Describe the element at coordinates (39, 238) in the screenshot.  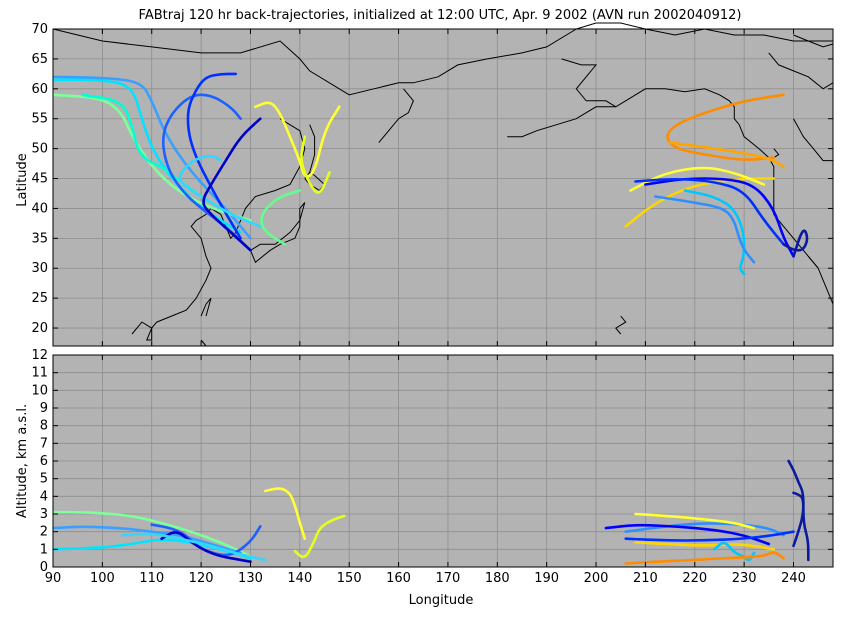
I see `y-tick-label: 35` at that location.